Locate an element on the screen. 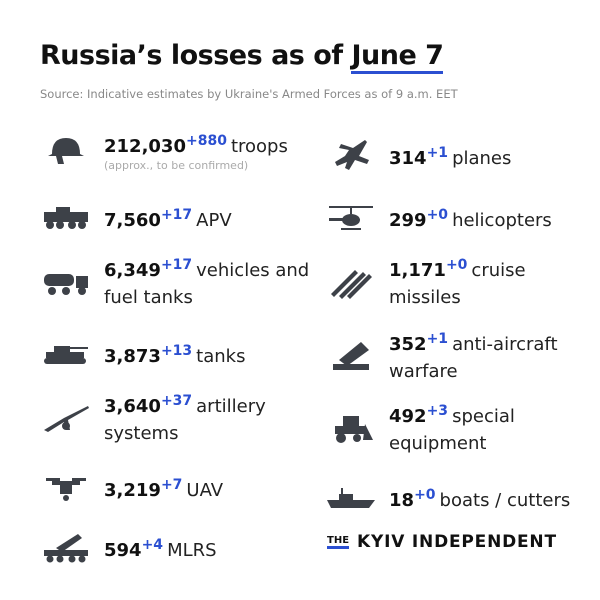 The width and height of the screenshot is (600, 600). title-text: Russia’s losses as of is located at coordinates (196, 55).